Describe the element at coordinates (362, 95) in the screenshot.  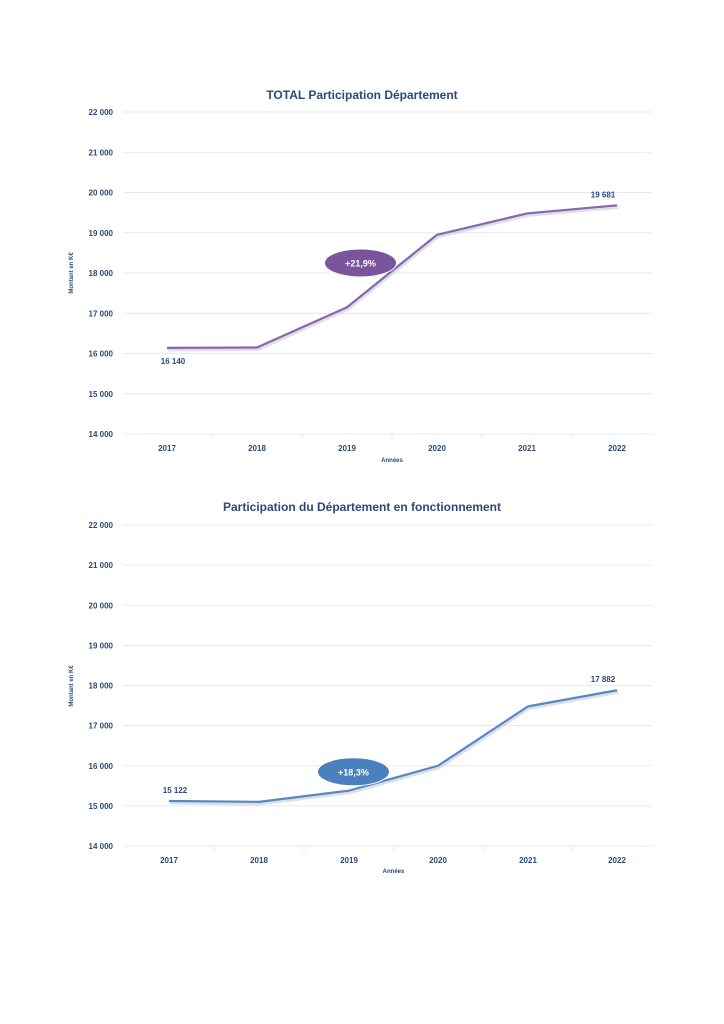
I see `chart-title: TOTAL Participation Département` at that location.